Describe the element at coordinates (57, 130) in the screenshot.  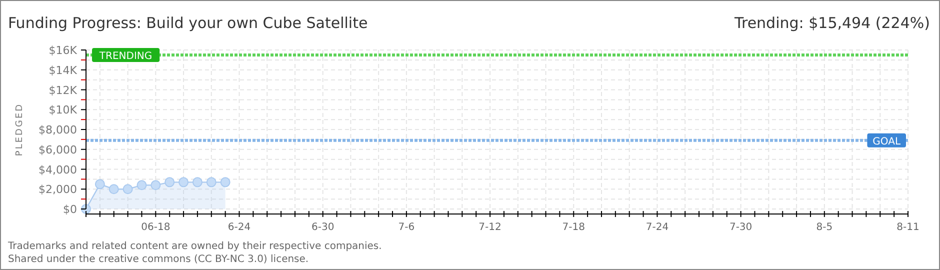
I see `y-tick-label: $8,000` at that location.